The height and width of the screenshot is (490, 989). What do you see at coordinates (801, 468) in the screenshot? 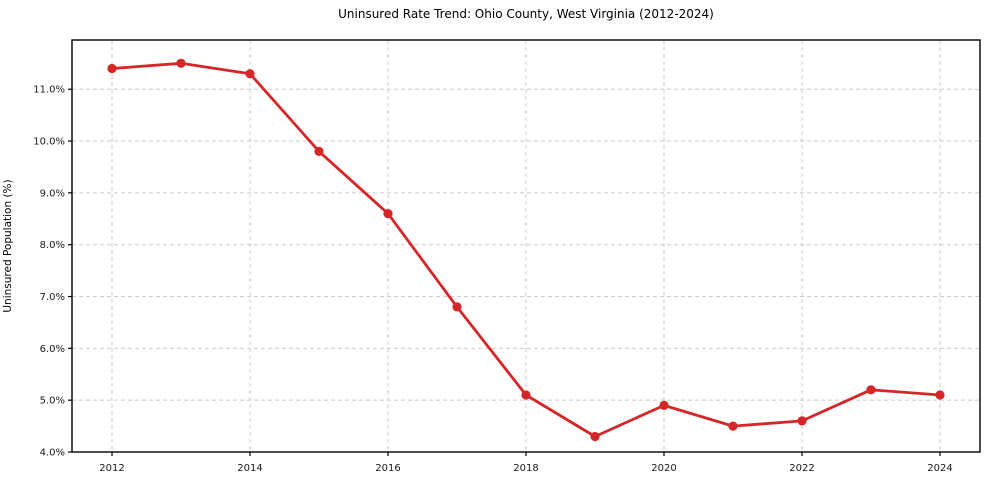
I see `x-tick-label: 2022` at bounding box center [801, 468].